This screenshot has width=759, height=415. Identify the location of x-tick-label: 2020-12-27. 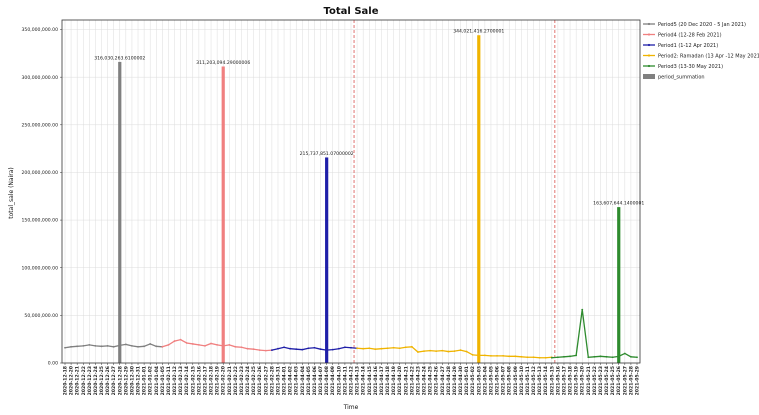
(114, 380).